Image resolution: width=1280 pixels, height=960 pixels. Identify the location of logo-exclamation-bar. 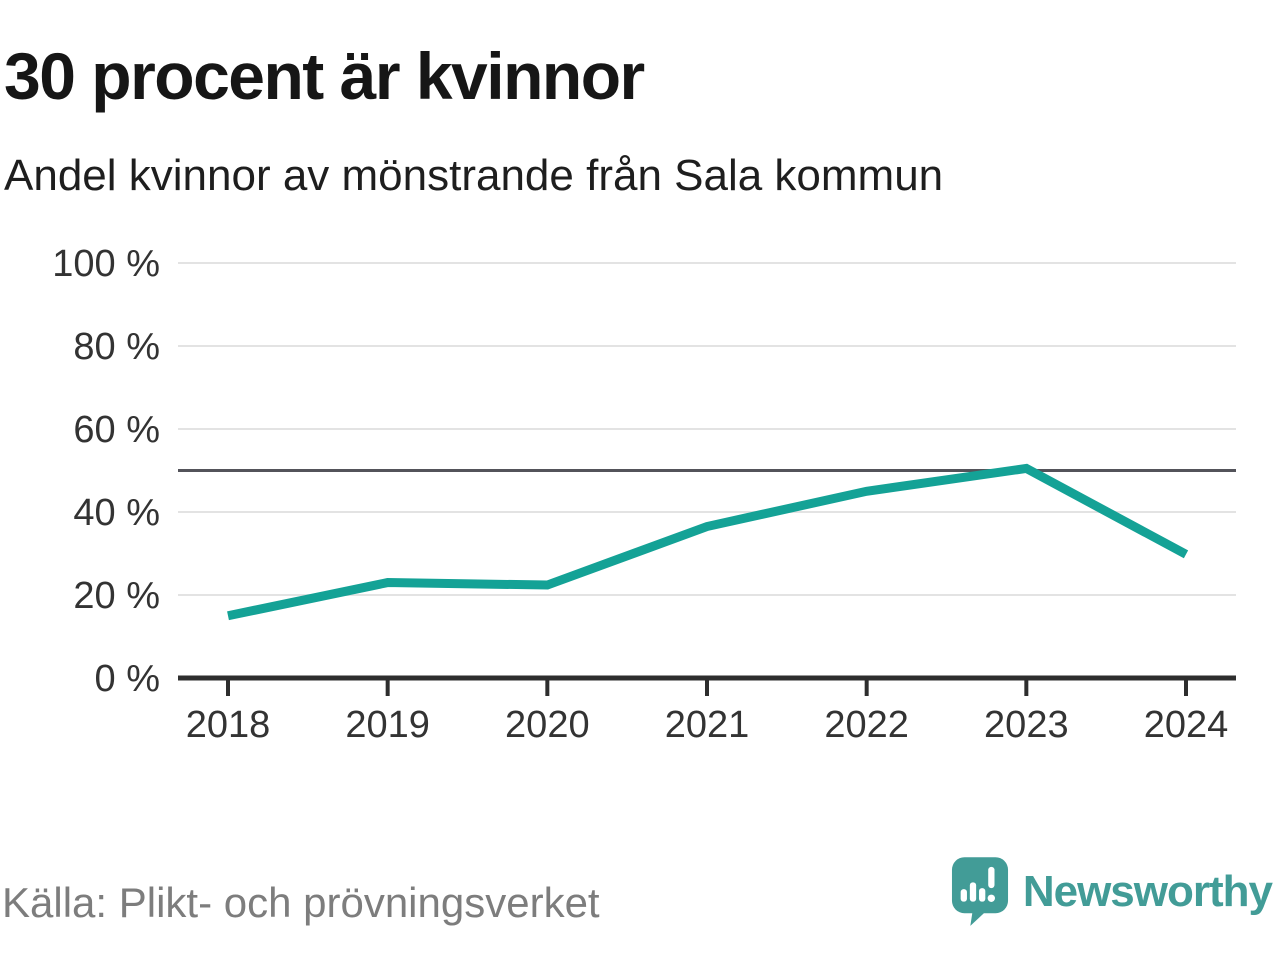
(991, 877).